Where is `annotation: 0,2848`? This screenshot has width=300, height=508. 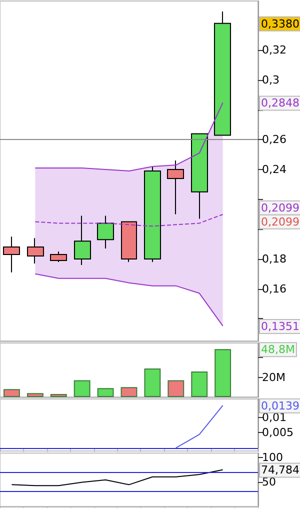 annotation: 0,2848 is located at coordinates (280, 103).